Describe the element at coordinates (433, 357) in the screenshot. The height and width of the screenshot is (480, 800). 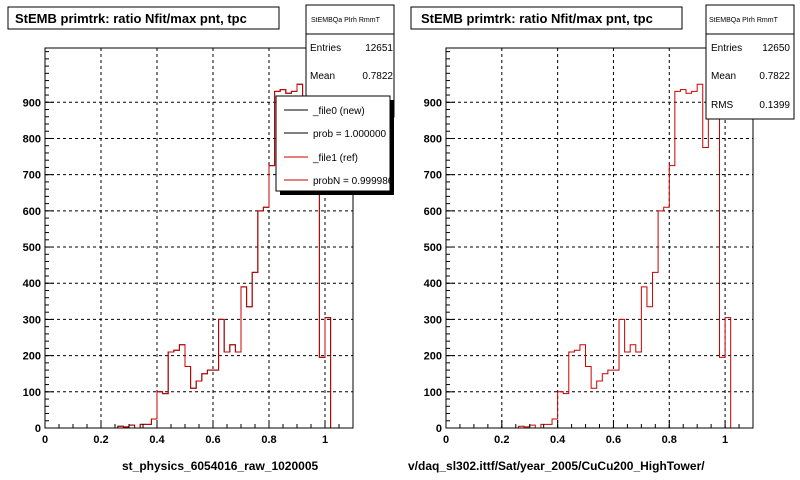
I see `right-y-tick-label: 200` at that location.